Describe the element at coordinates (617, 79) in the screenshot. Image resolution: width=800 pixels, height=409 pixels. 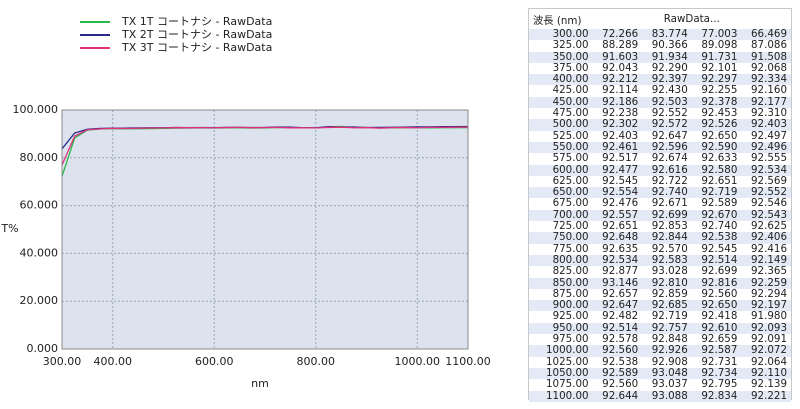
I see `table-cell: 92.212` at that location.